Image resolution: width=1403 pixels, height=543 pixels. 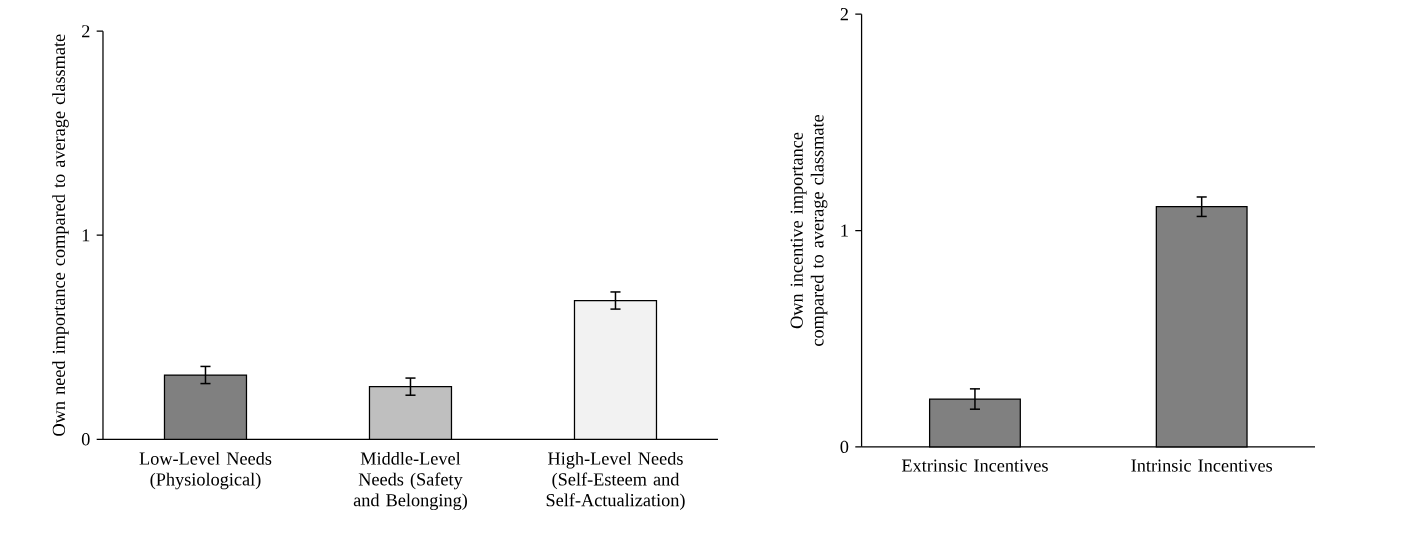 I want to click on x-tick-label: Low-Level Needs (Physiological), so click(x=205, y=470).